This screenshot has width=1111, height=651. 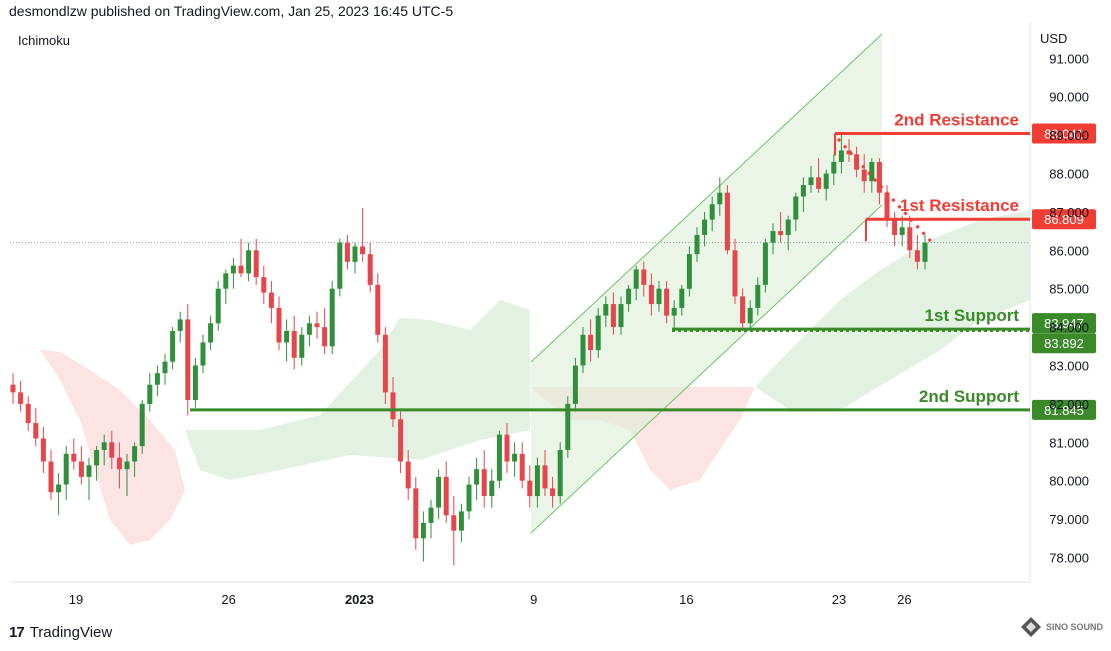 I want to click on tradingview-brand: TradingView, so click(x=71, y=632).